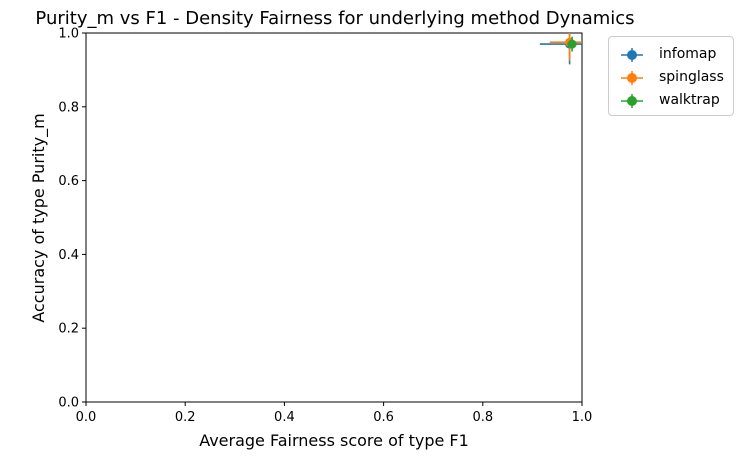 This screenshot has height=460, width=745. What do you see at coordinates (68, 329) in the screenshot?
I see `y-tick-label: 0.2` at bounding box center [68, 329].